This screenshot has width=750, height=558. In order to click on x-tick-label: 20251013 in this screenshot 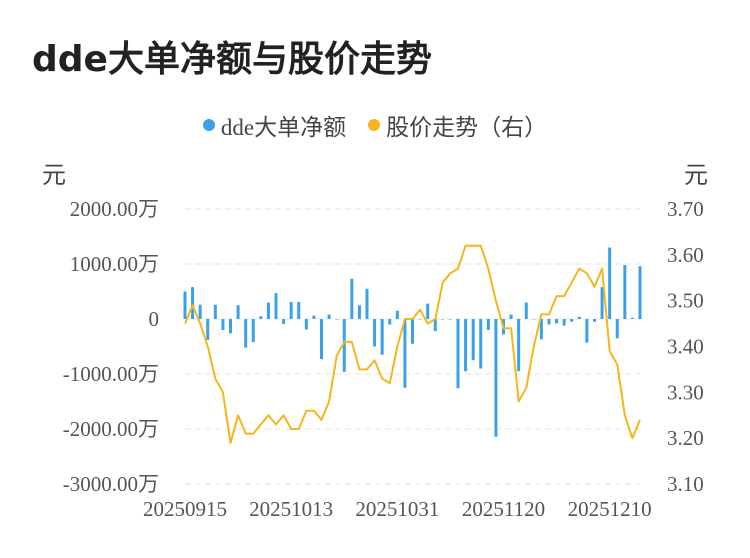, I will do `click(291, 509)`.